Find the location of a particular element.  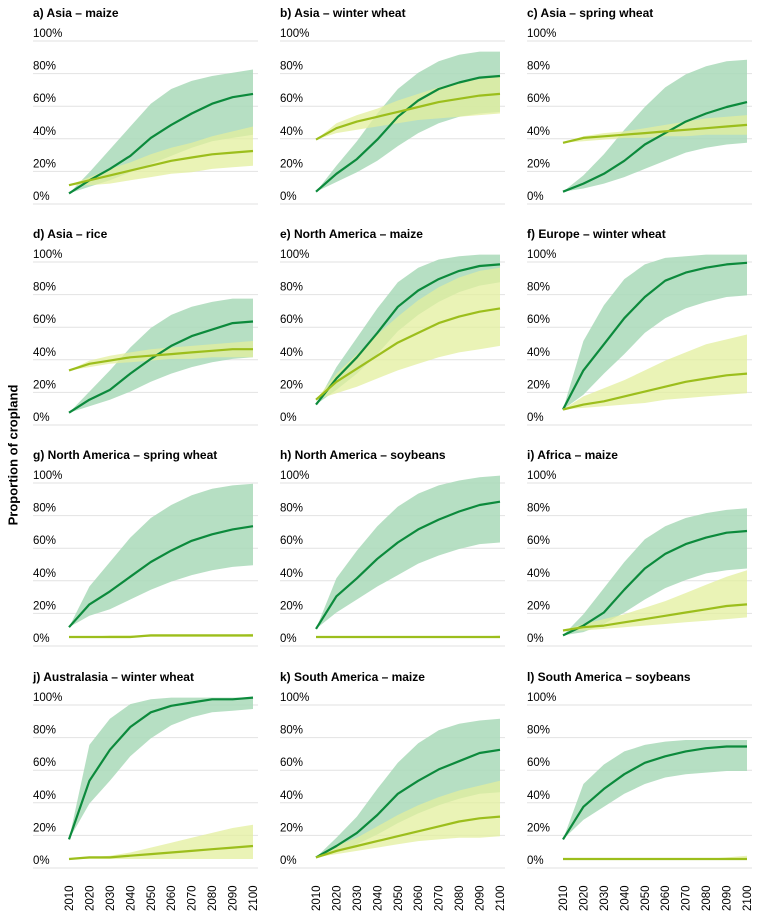

panel-title: c) Asia – spring wheat is located at coordinates (590, 13).